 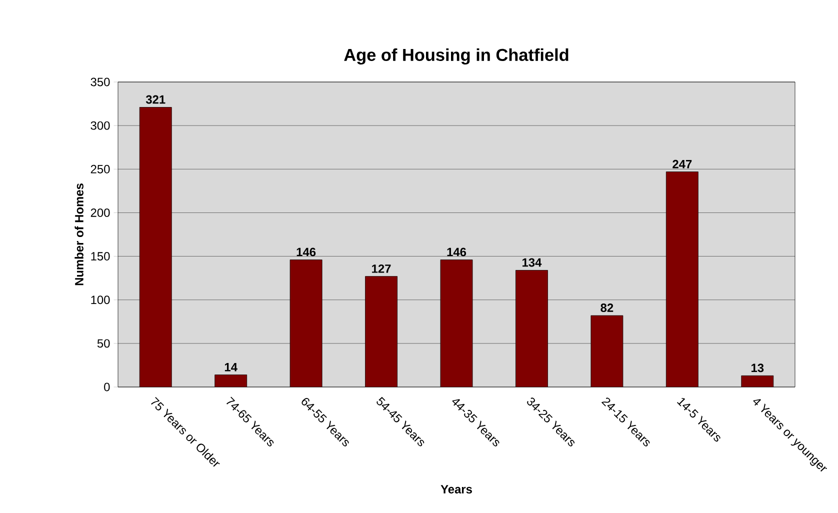 What do you see at coordinates (532, 262) in the screenshot?
I see `data-label: 134` at bounding box center [532, 262].